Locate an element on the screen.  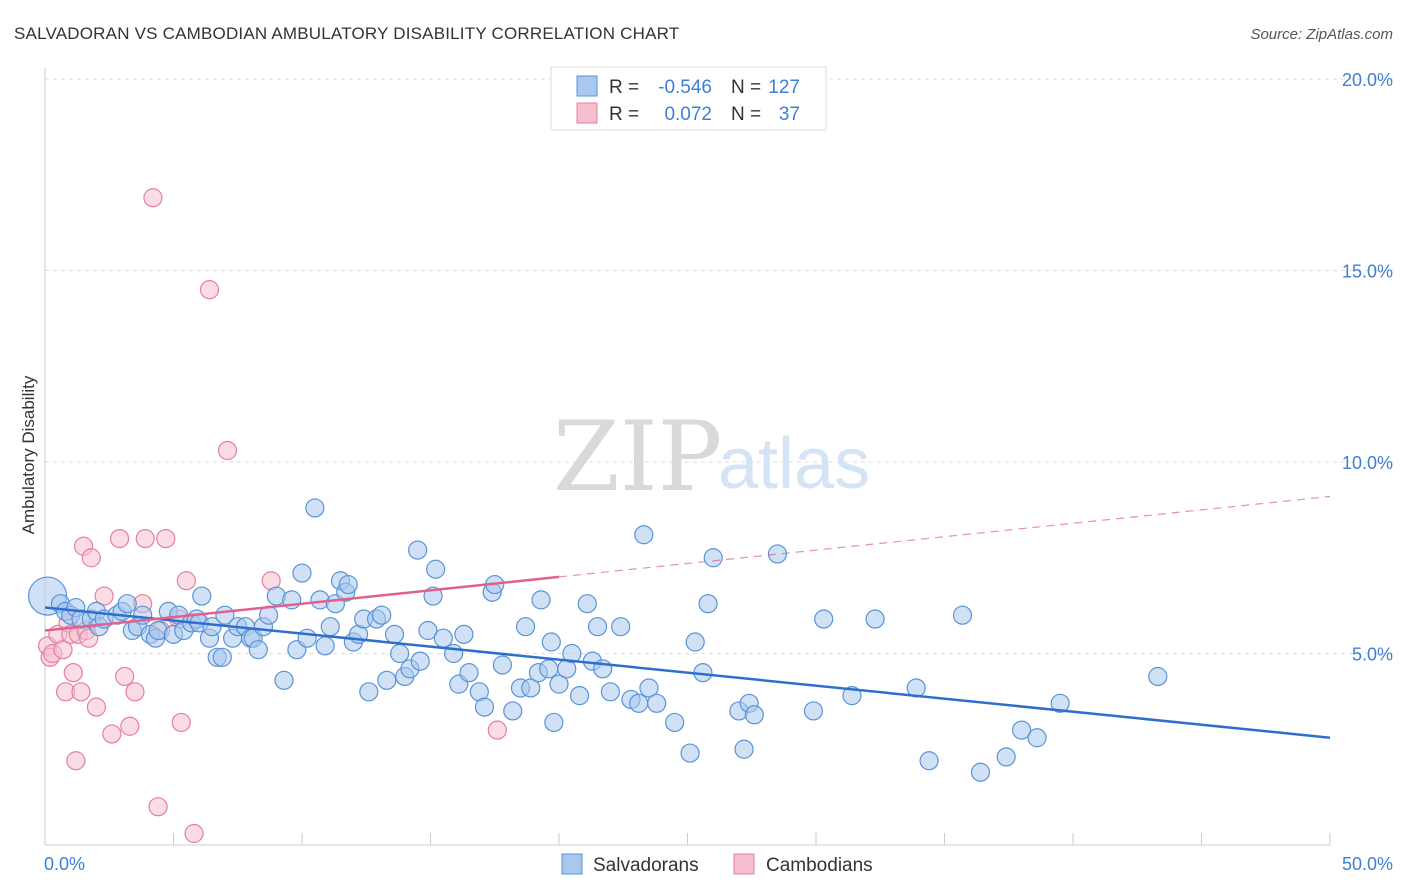
legend-swatch-cambodians is located at coordinates (587, 113).